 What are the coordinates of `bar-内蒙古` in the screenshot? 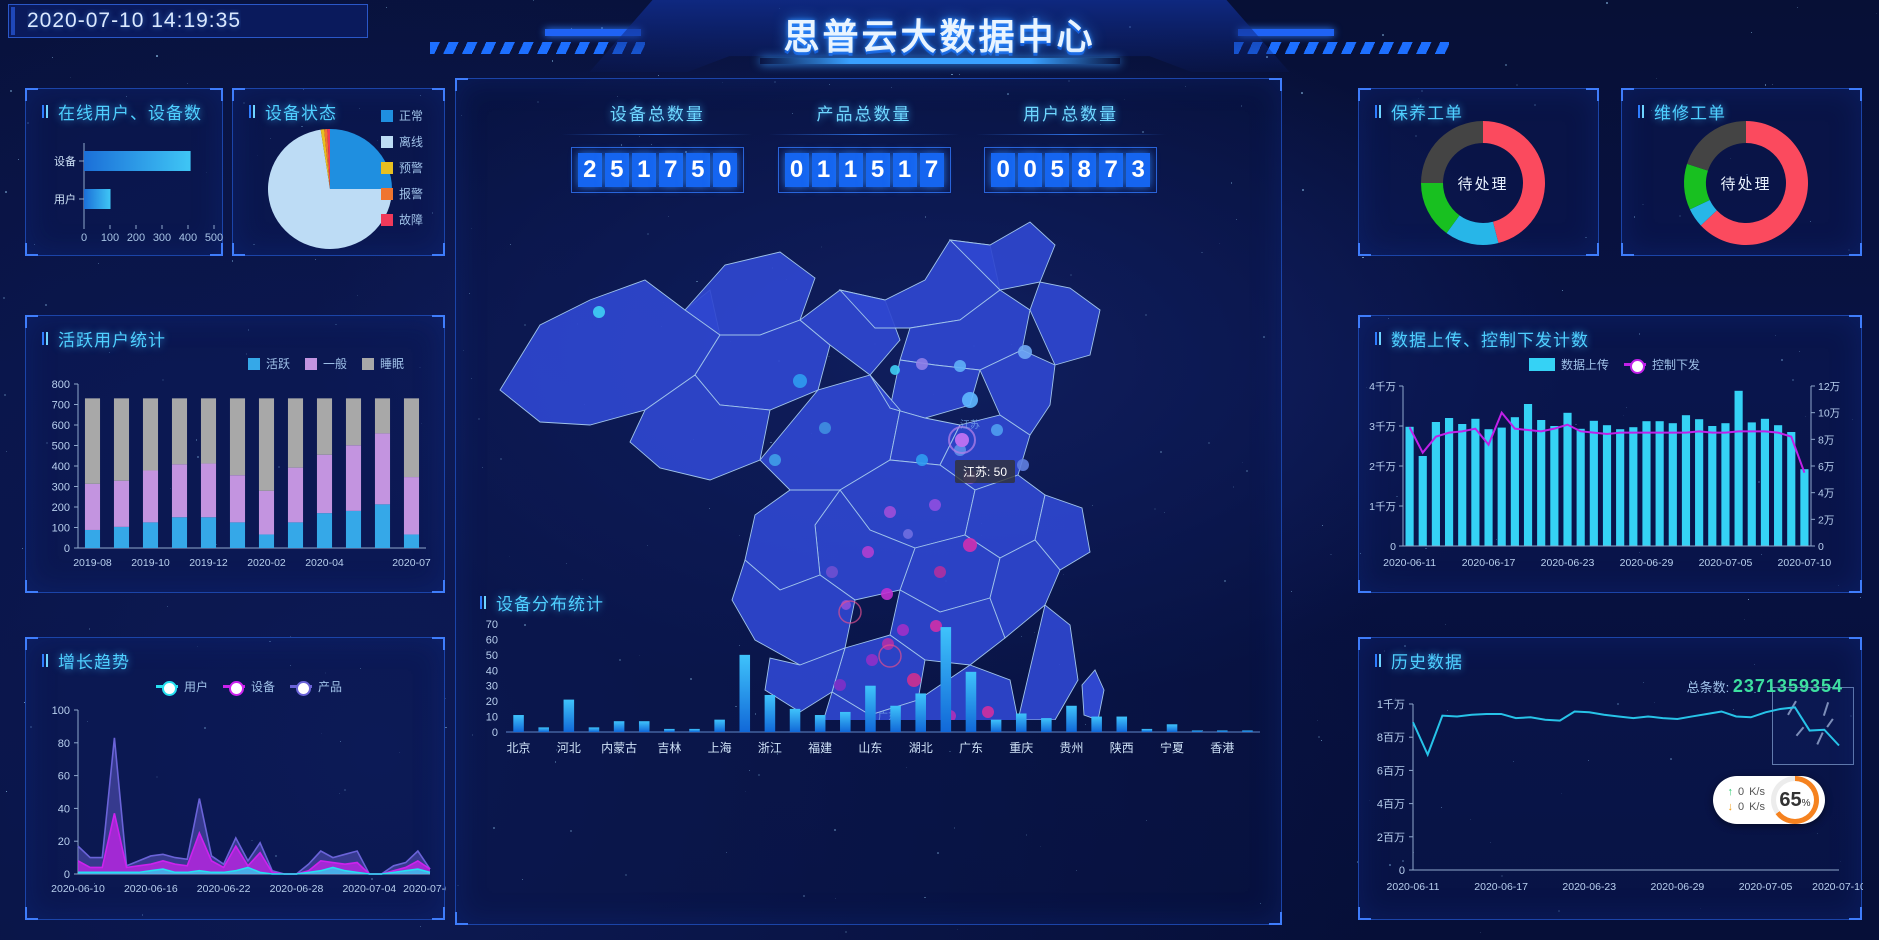 It's located at (619, 726).